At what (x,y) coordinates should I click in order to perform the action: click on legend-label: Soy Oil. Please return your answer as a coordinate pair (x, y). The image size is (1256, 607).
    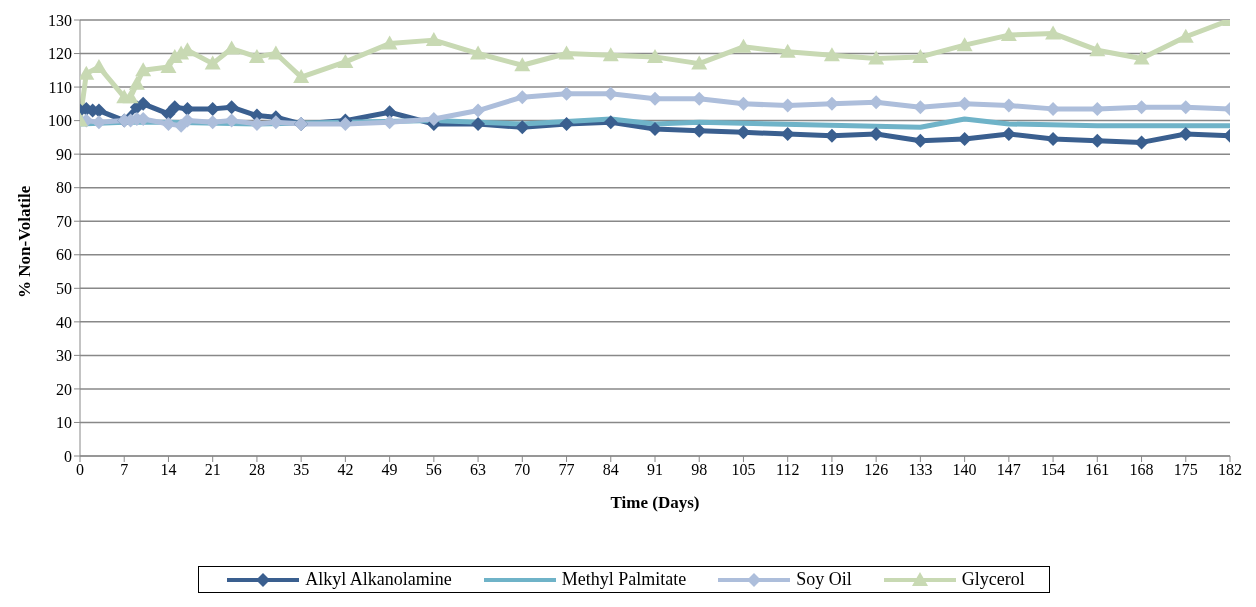
    Looking at the image, I should click on (823, 579).